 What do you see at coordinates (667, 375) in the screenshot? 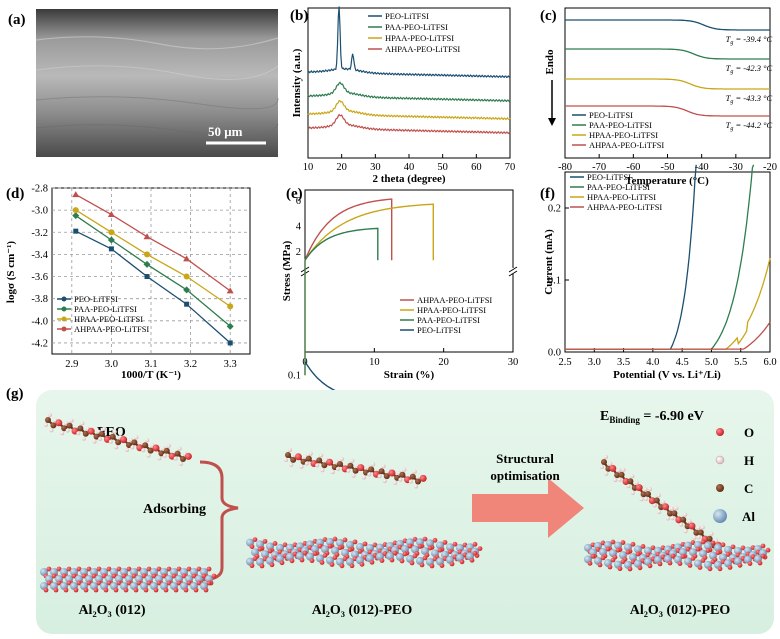
I see `f-xlabel: Potential (V vs. Li⁺/Li)` at bounding box center [667, 375].